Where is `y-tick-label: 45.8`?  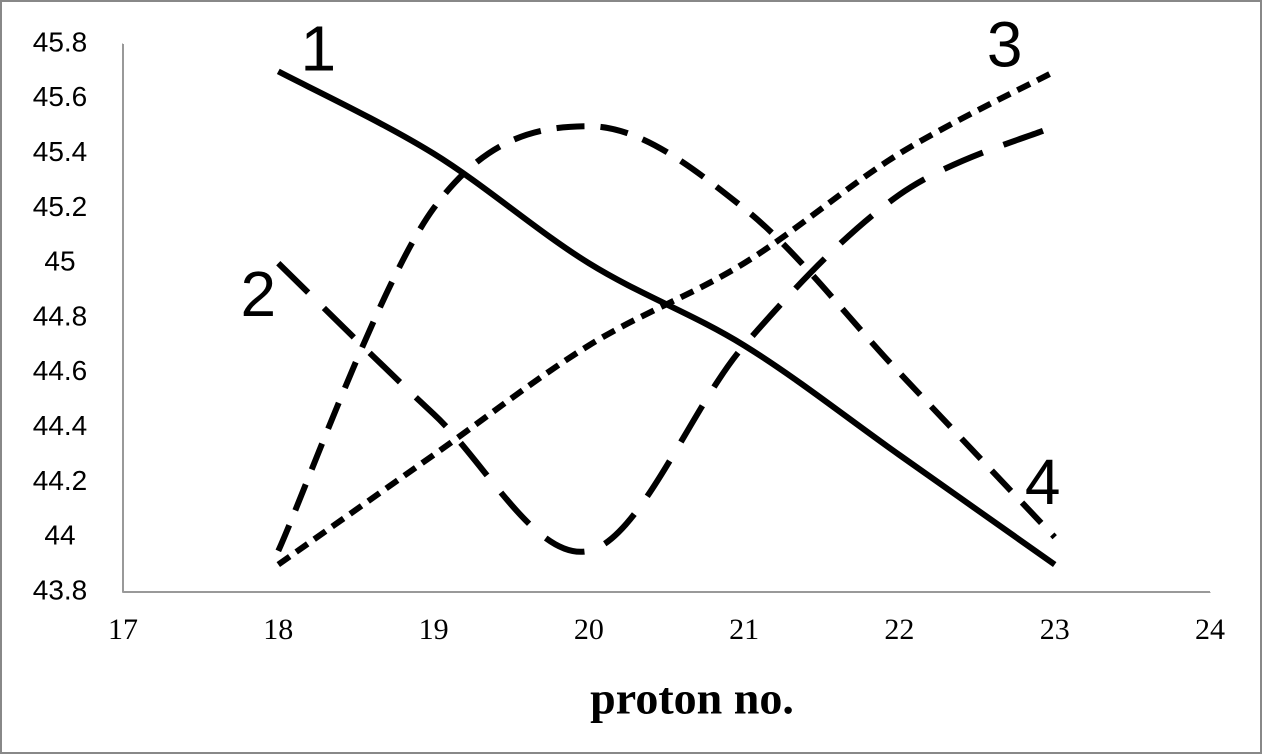 y-tick-label: 45.8 is located at coordinates (60, 41).